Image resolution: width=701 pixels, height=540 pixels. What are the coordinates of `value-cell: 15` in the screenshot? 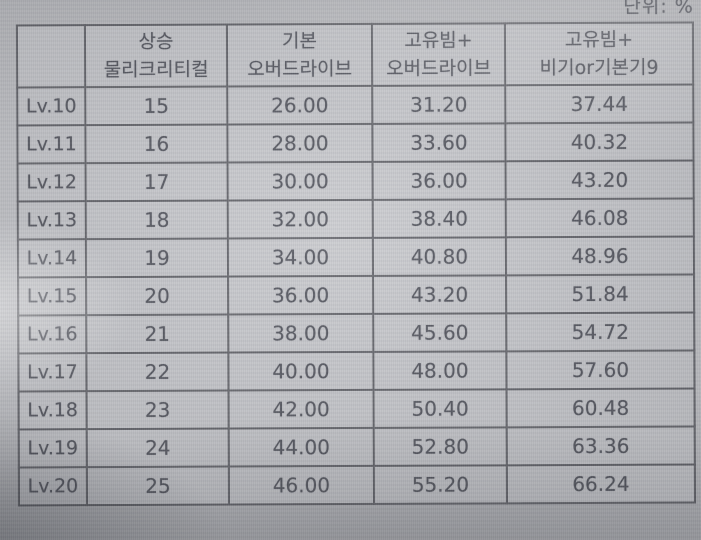 It's located at (156, 106).